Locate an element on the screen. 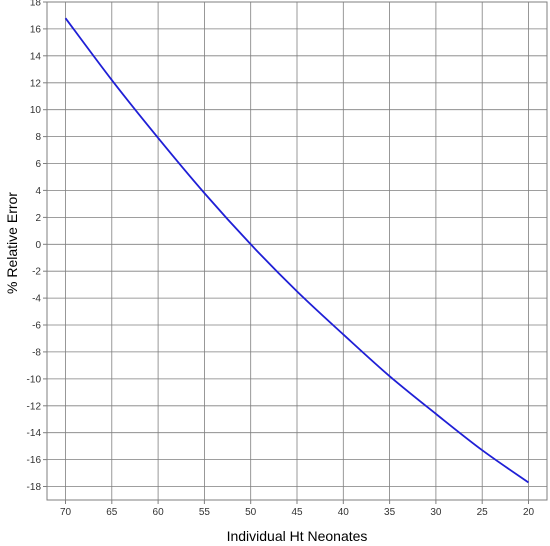  y-tick-label: 18 is located at coordinates (36, 4).